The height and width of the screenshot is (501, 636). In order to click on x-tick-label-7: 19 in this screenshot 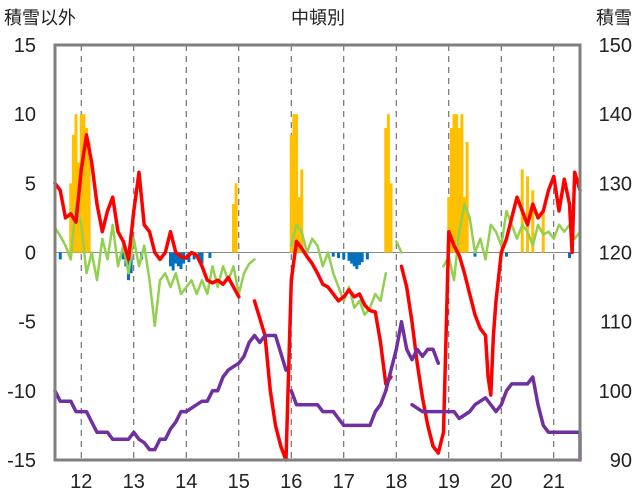, I will do `click(449, 482)`.